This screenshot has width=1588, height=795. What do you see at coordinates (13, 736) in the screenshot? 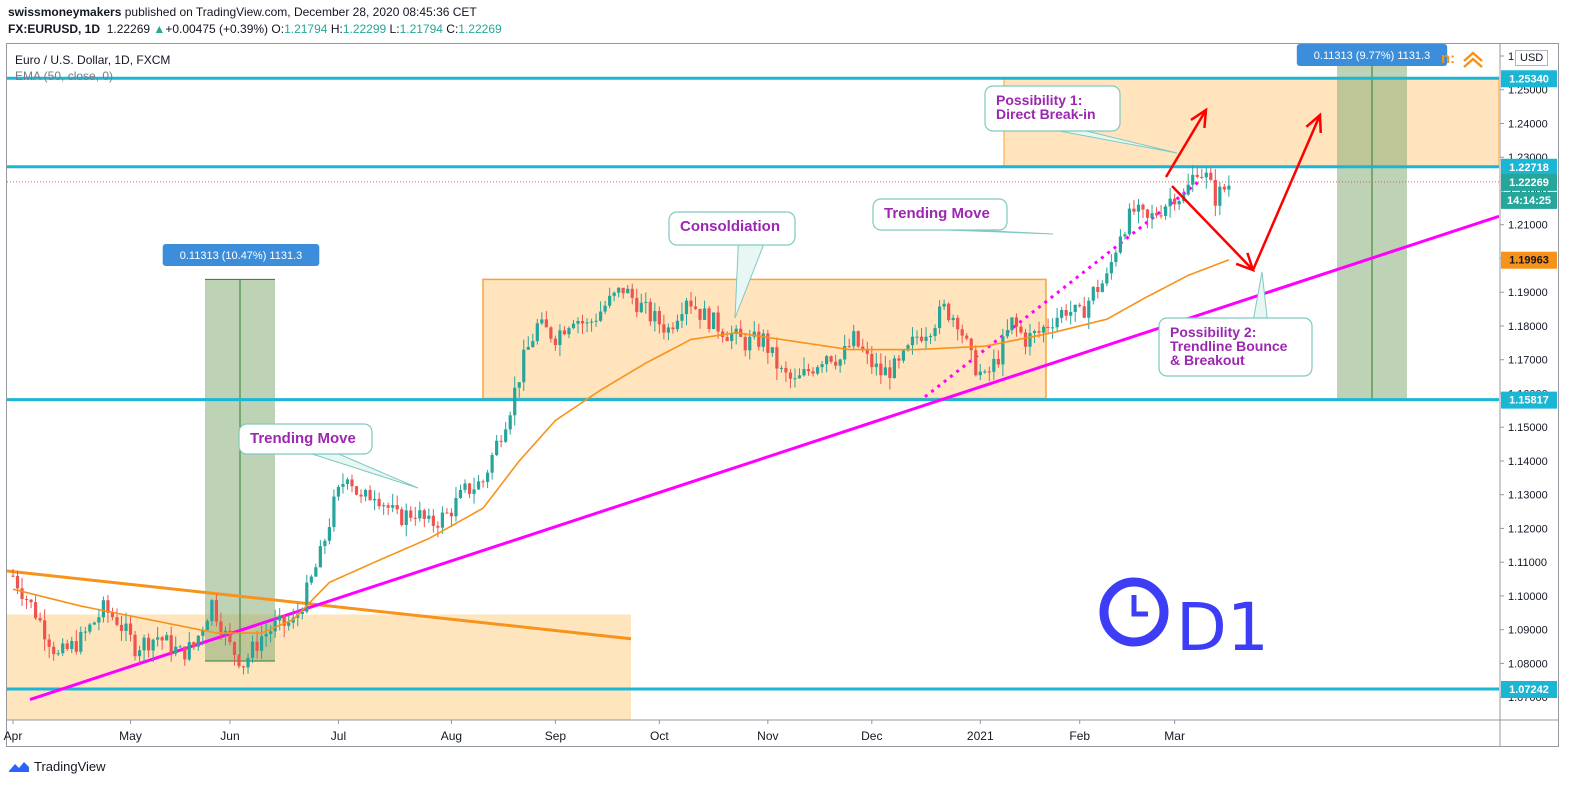
I see `time-tick-label: Apr` at bounding box center [13, 736].